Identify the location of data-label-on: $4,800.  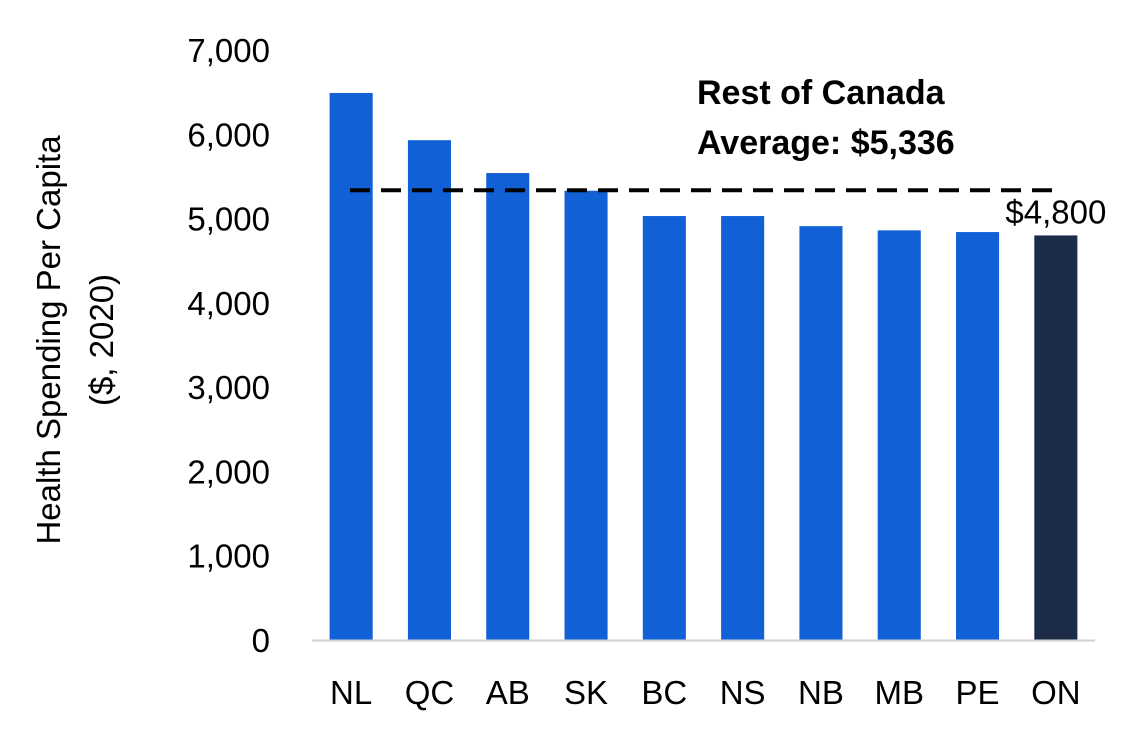
(1055, 211).